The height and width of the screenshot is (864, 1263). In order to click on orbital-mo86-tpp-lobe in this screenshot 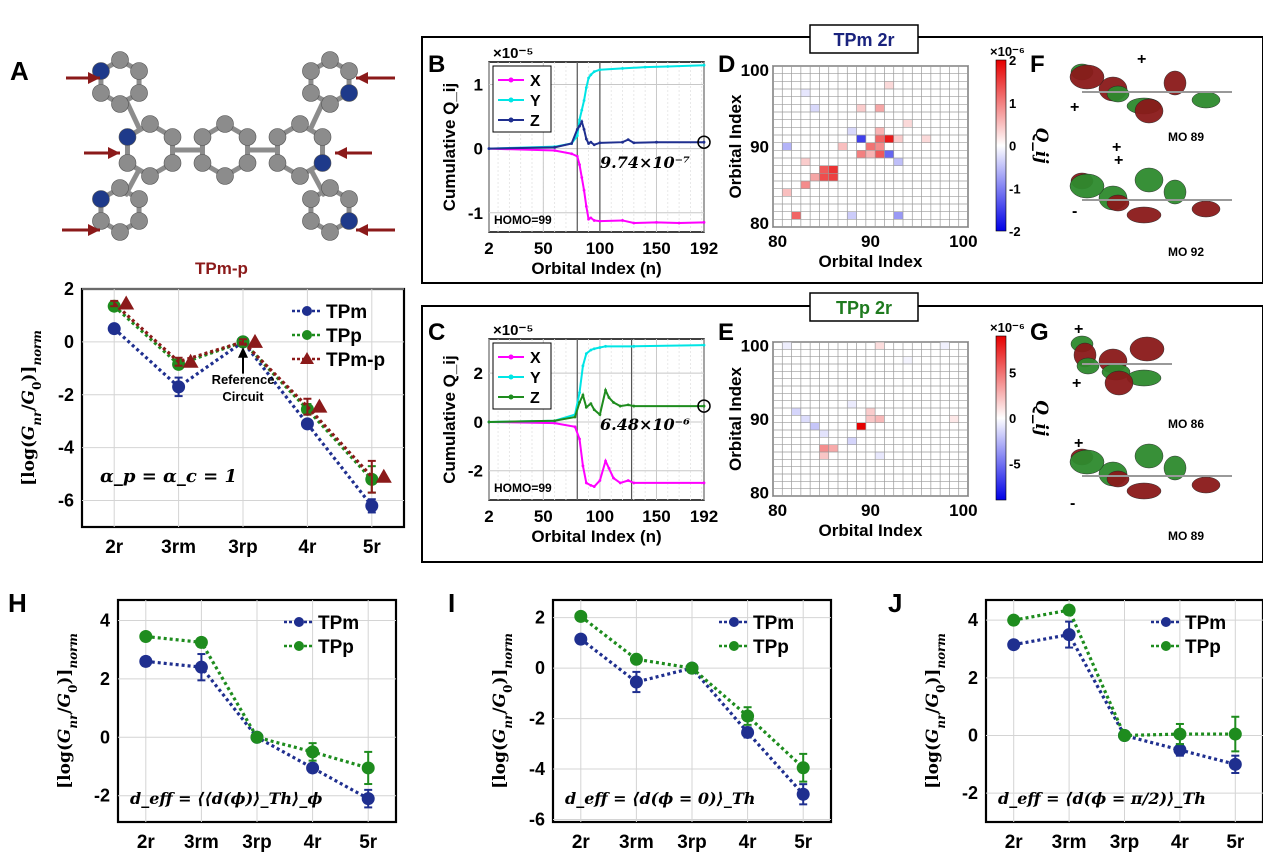, I will do `click(1147, 349)`.